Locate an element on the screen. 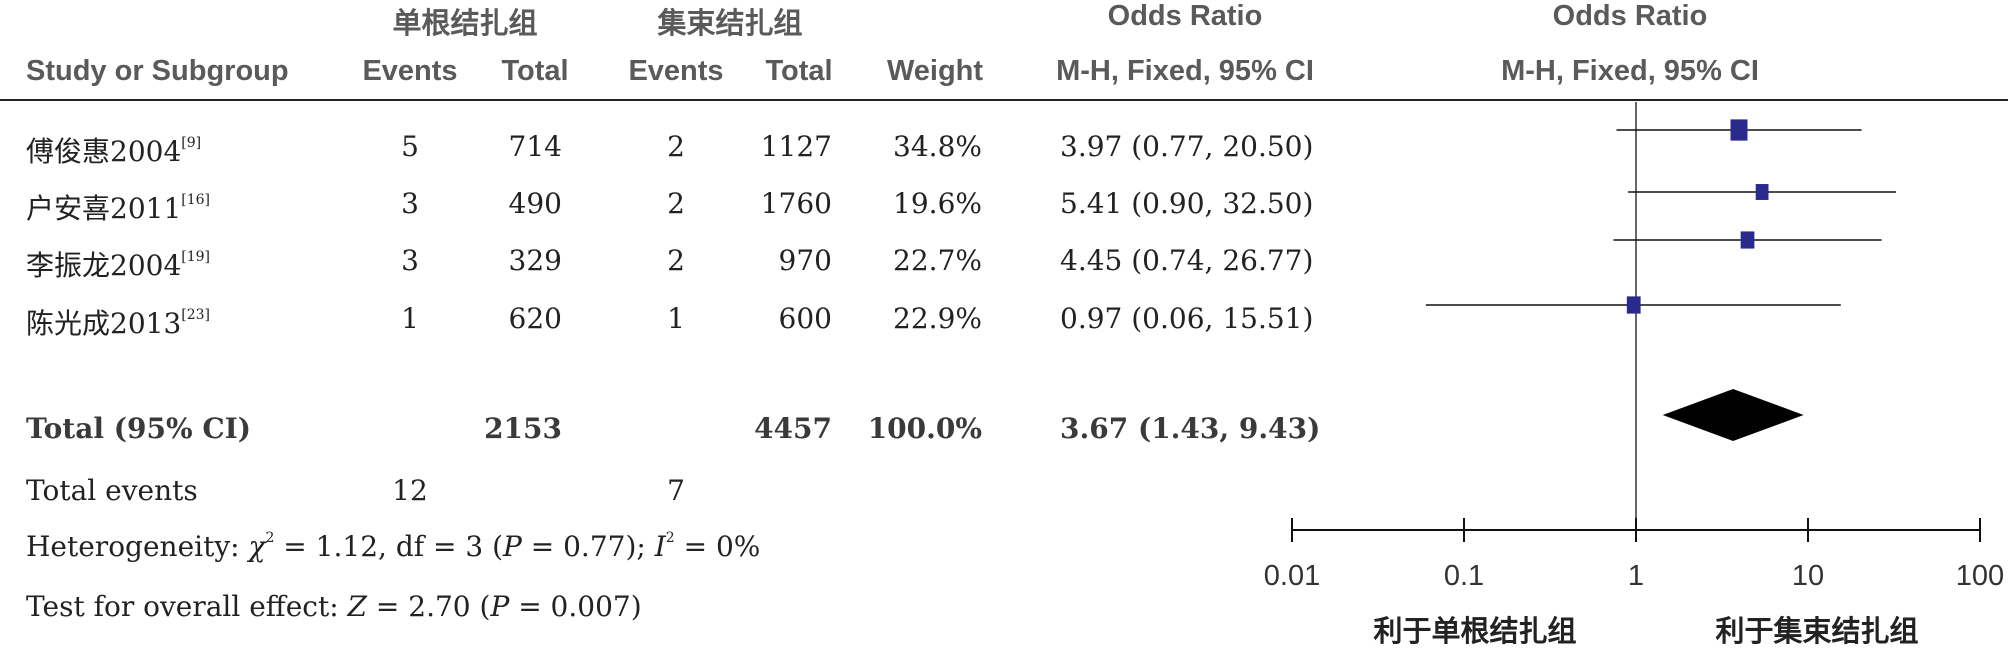 The width and height of the screenshot is (2008, 650). total1-value: 490 is located at coordinates (535, 203).